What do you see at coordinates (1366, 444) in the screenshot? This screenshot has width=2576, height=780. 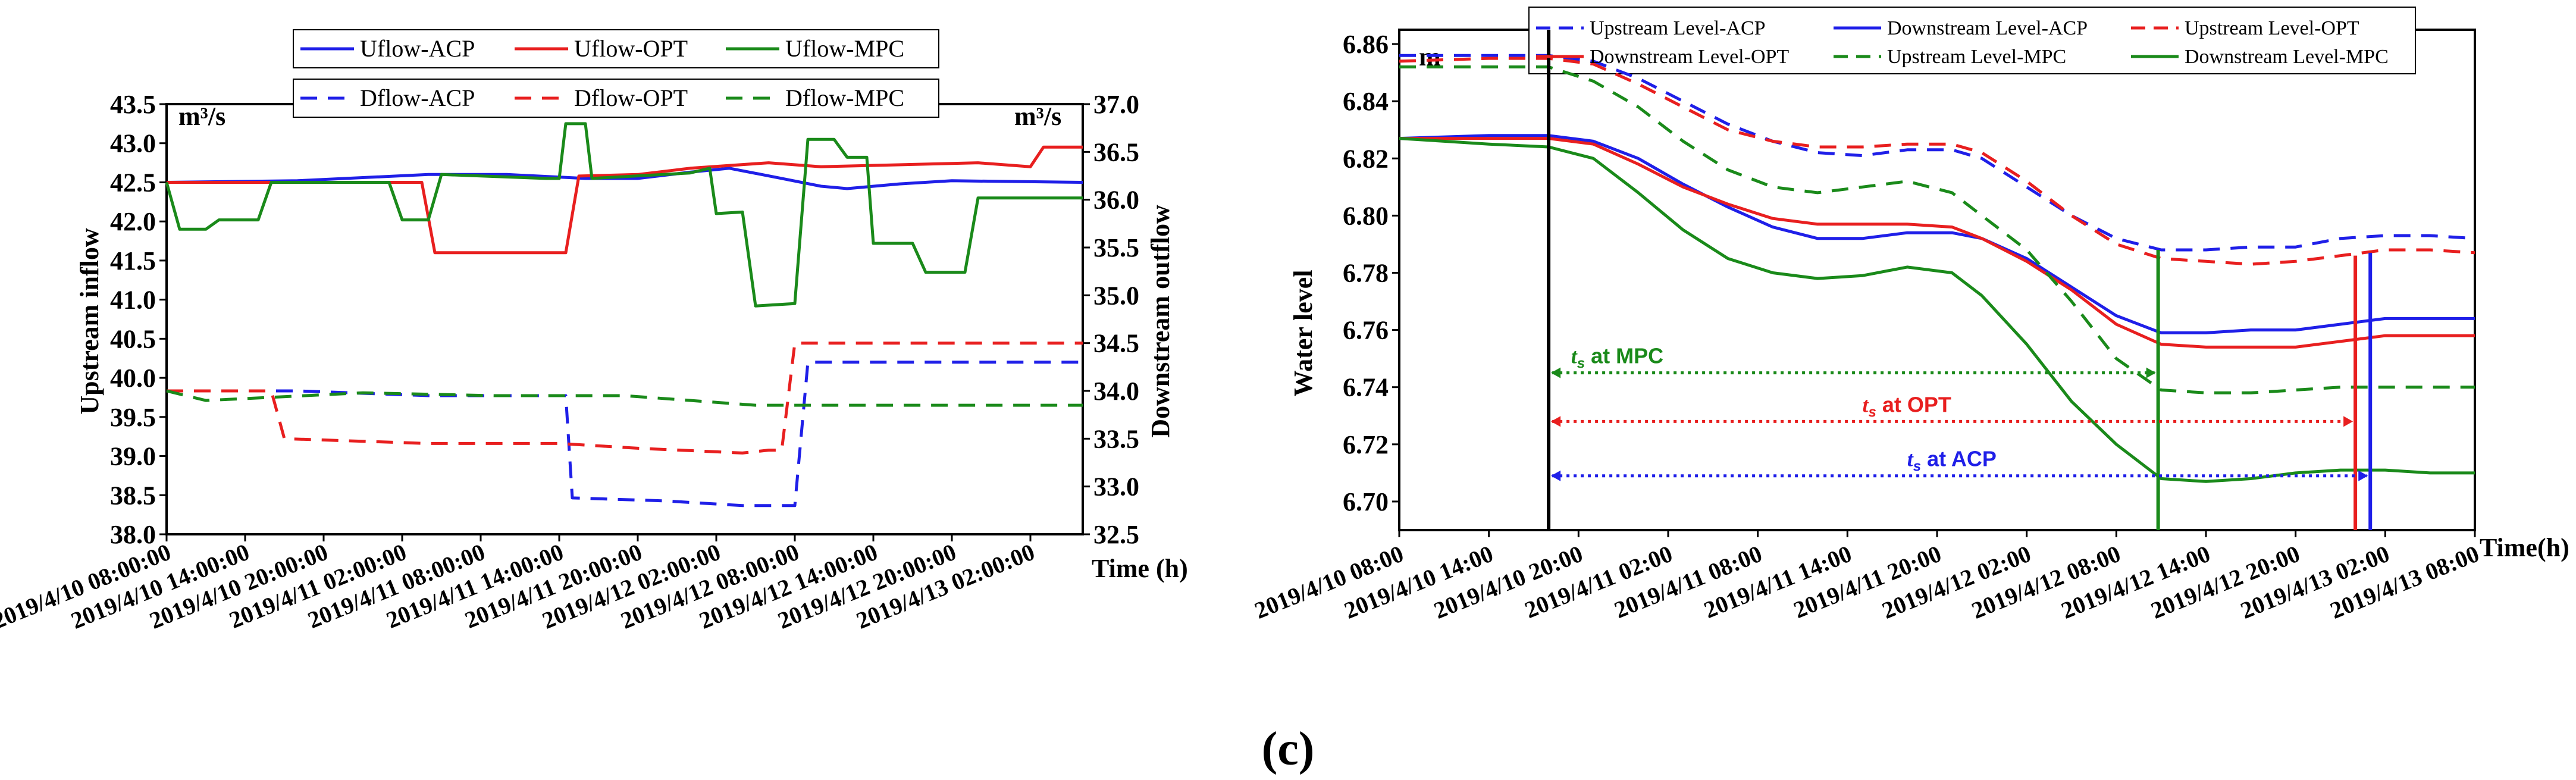 I see `water-ytick-label: 6.72` at bounding box center [1366, 444].